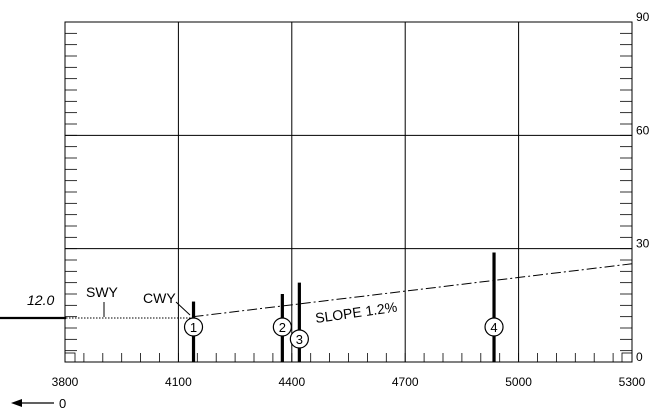 The image size is (669, 417). What do you see at coordinates (40, 300) in the screenshot?
I see `elevation-label: 12.0` at bounding box center [40, 300].